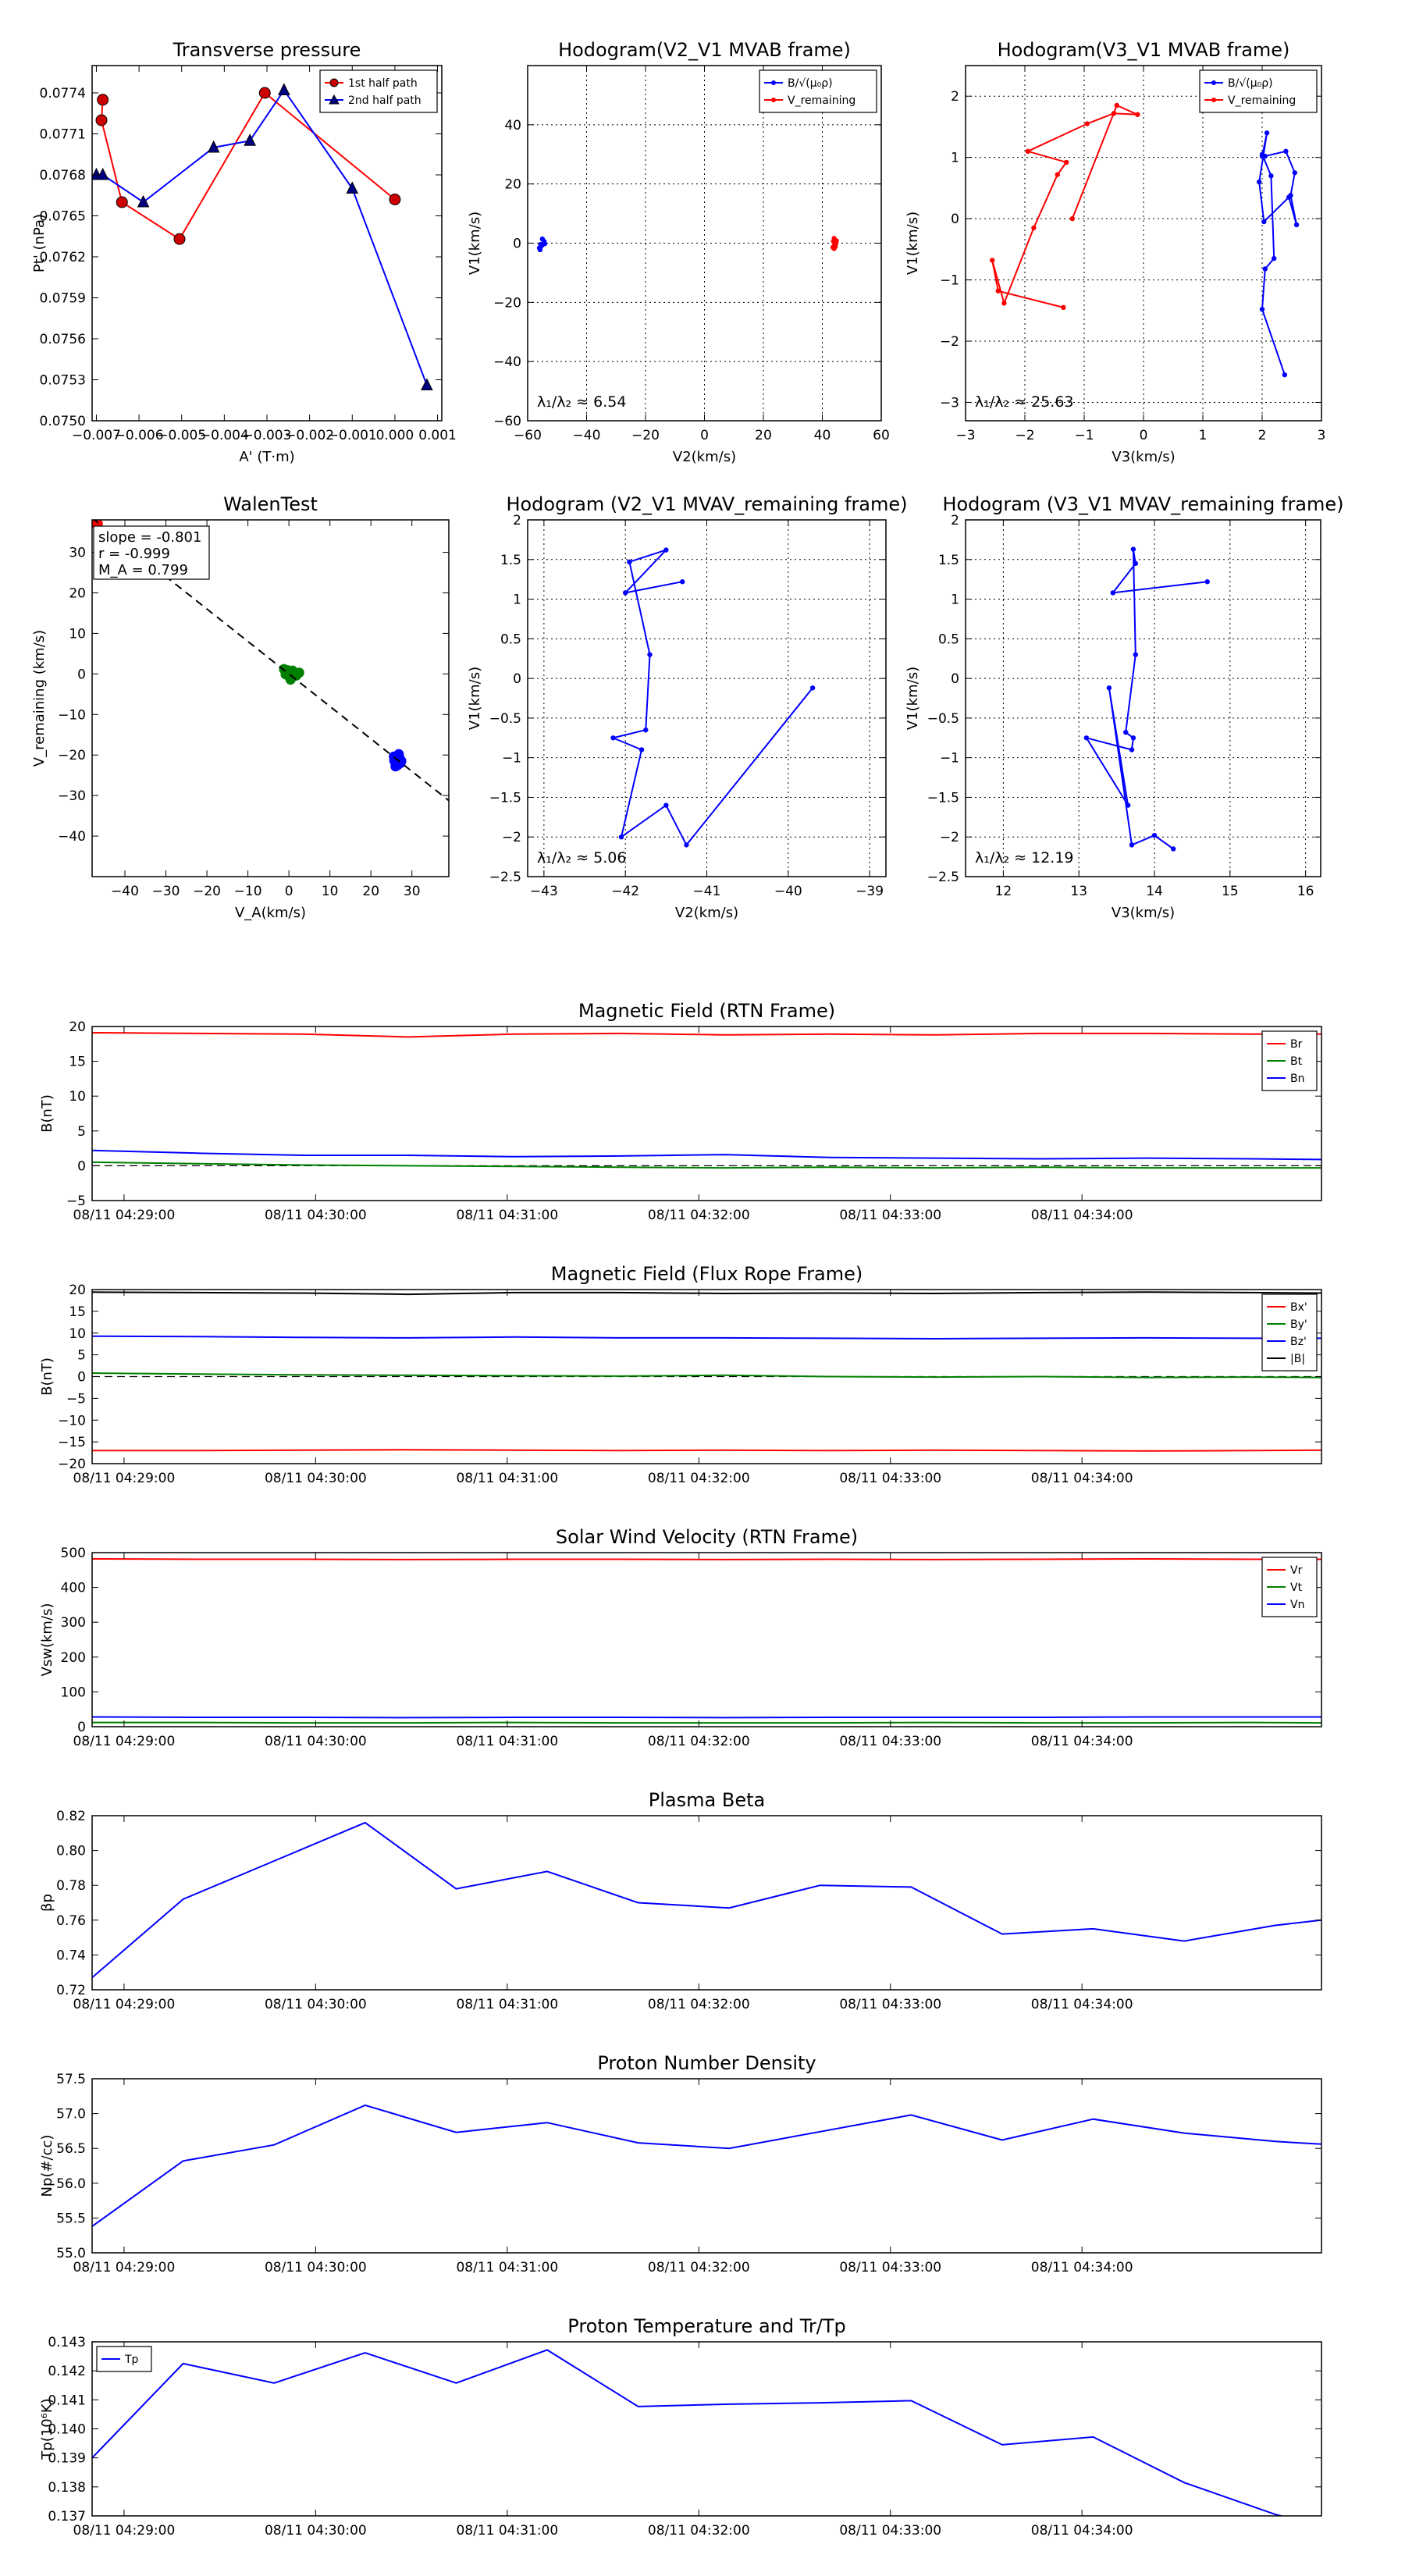 Image resolution: width=1405 pixels, height=2576 pixels. I want to click on y-tick-label: 300, so click(73, 1623).